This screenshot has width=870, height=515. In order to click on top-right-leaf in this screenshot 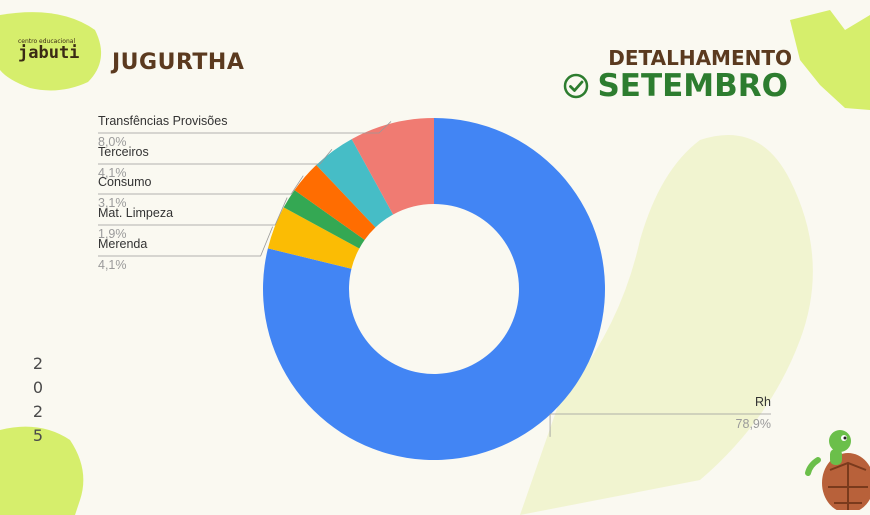, I will do `click(830, 60)`.